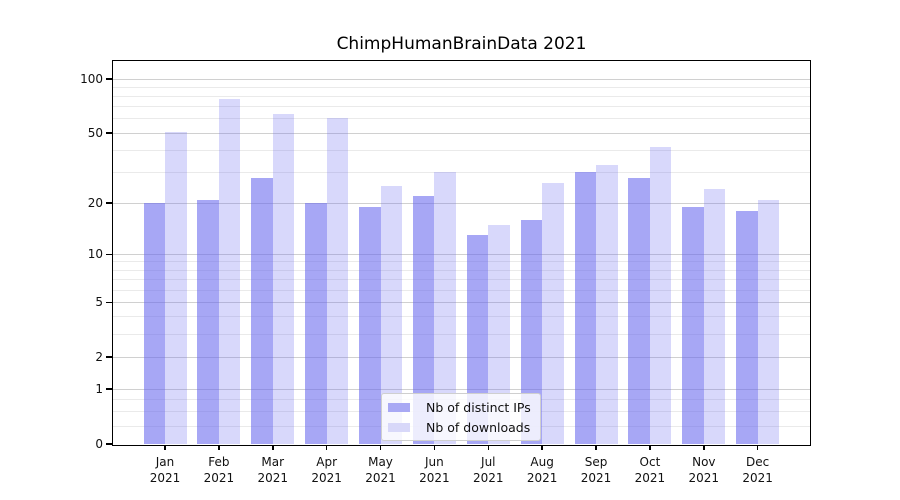  I want to click on legend-label: Nb of distinct IPs, so click(478, 407).